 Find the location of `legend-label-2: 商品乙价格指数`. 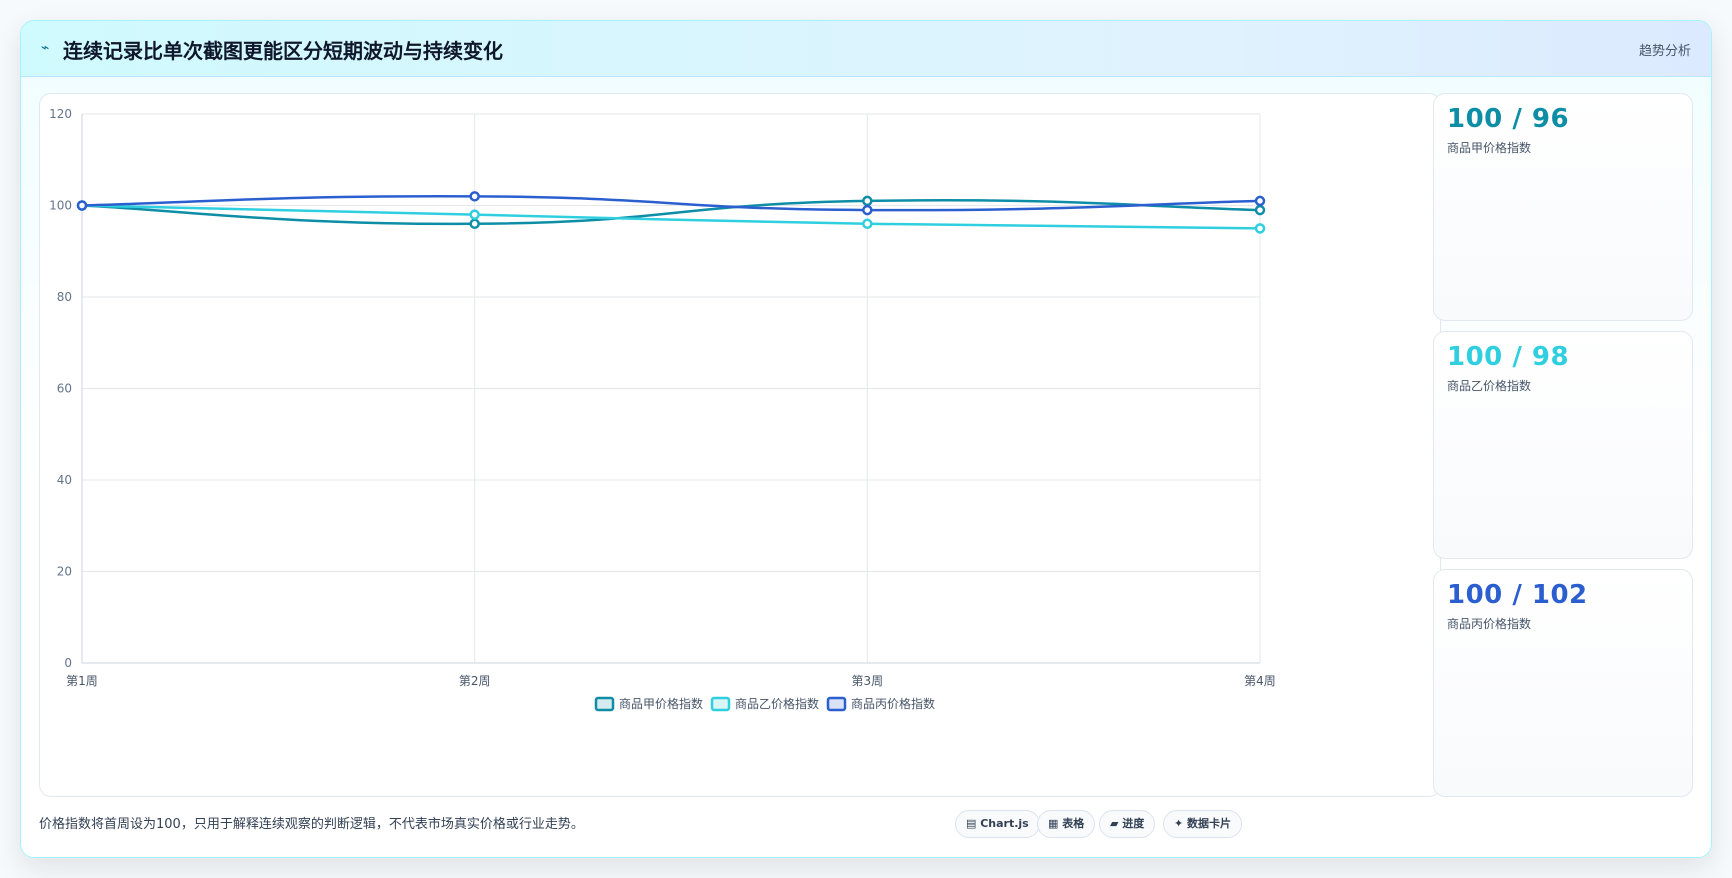

legend-label-2: 商品乙价格指数 is located at coordinates (777, 703).